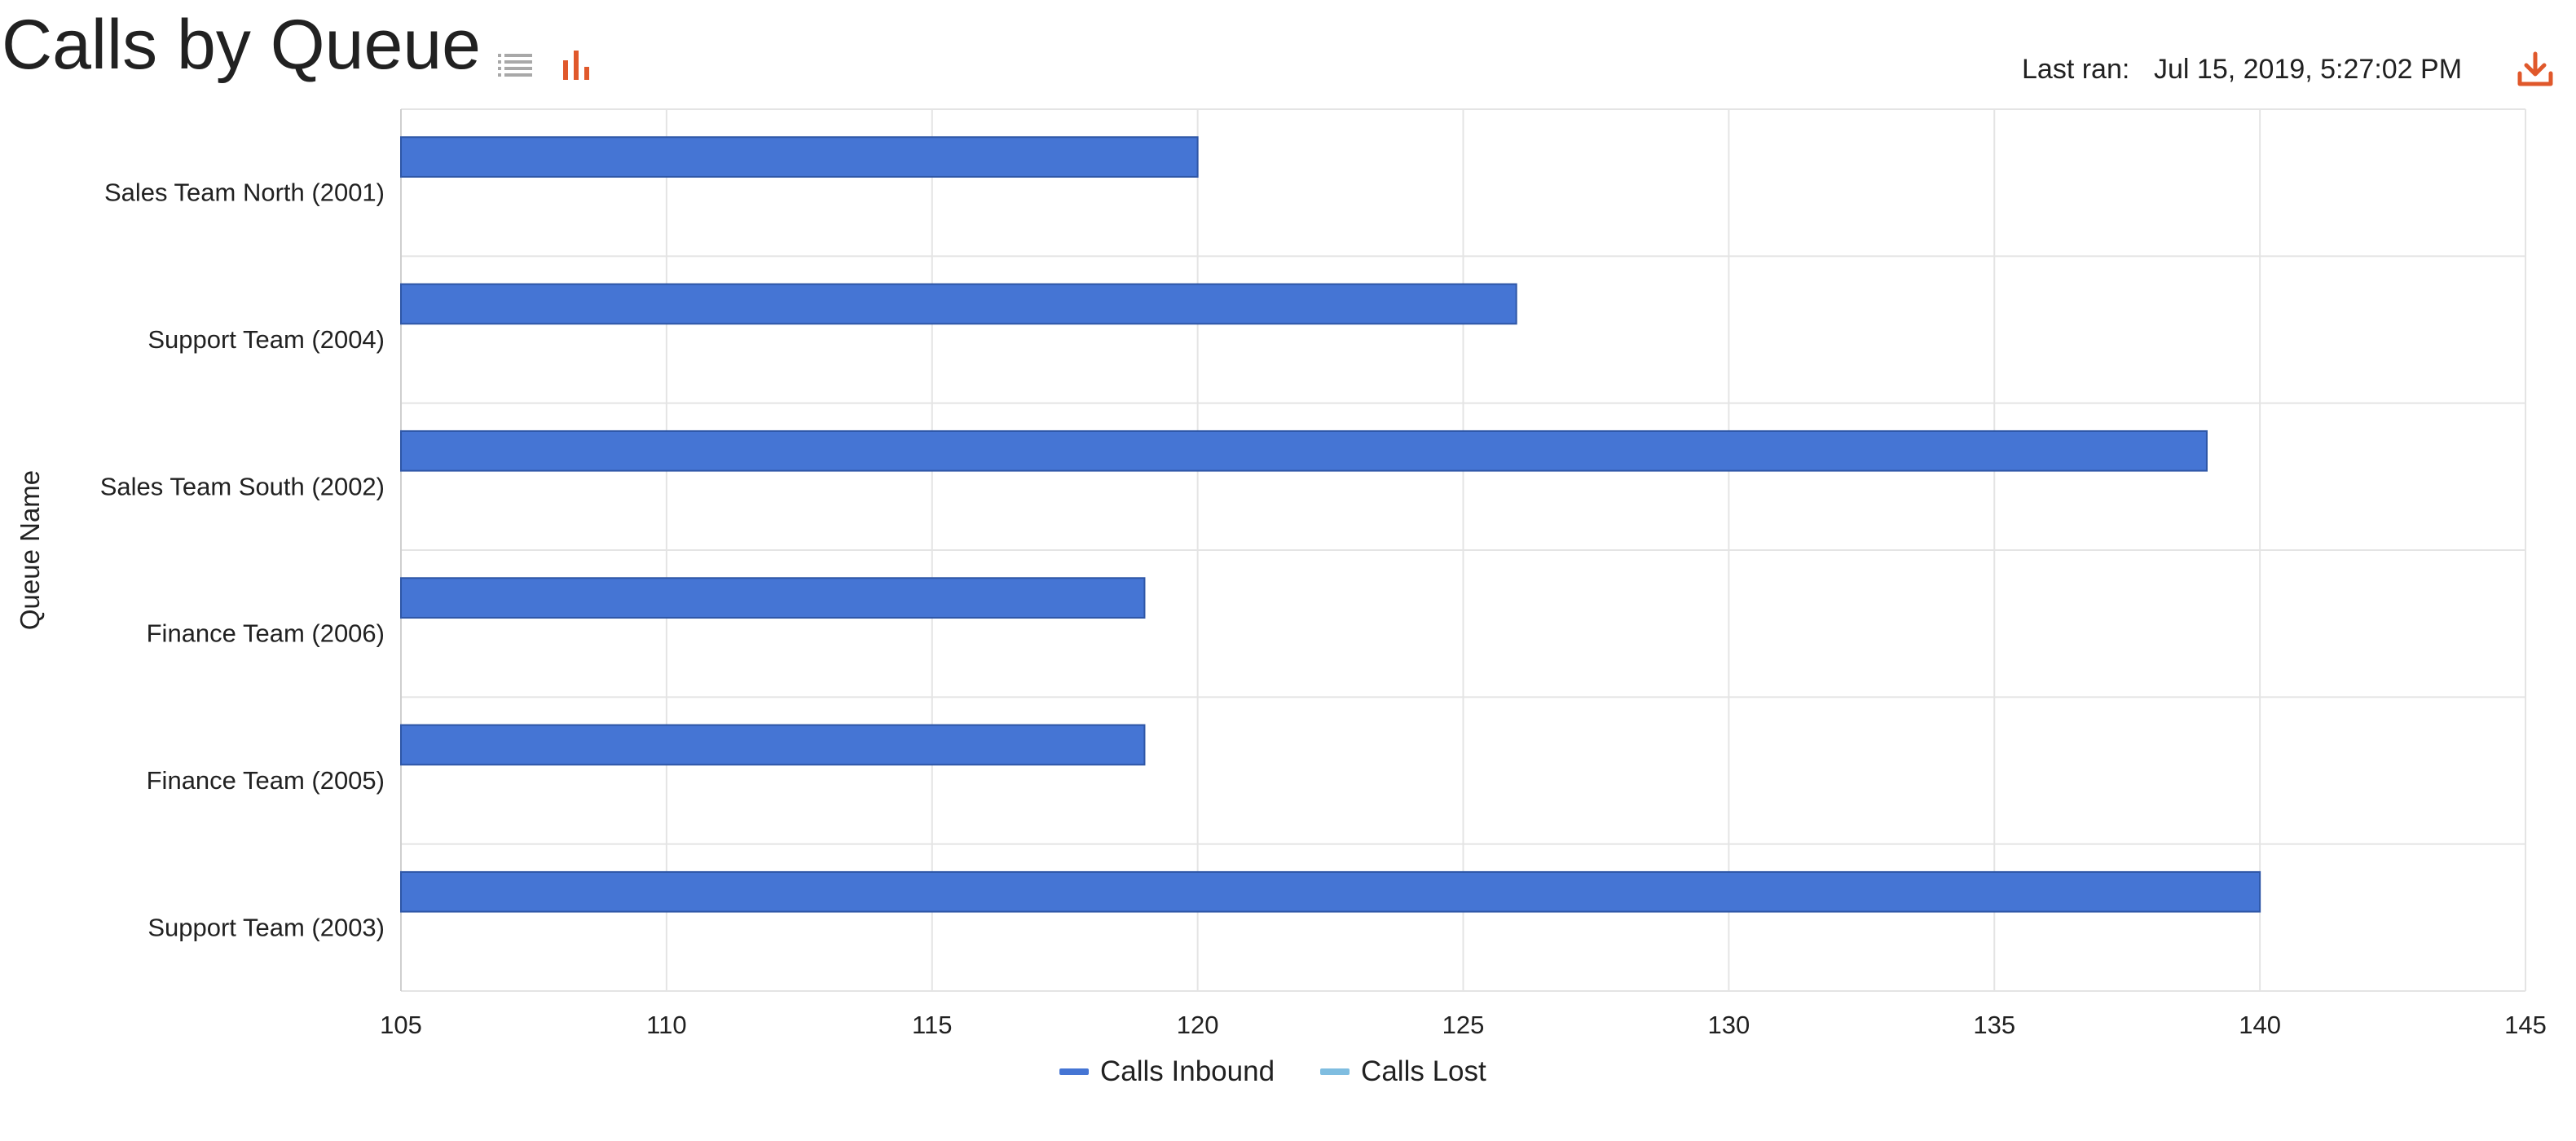 This screenshot has height=1141, width=2576. Describe the element at coordinates (932, 1023) in the screenshot. I see `x-tick-label: 115` at that location.